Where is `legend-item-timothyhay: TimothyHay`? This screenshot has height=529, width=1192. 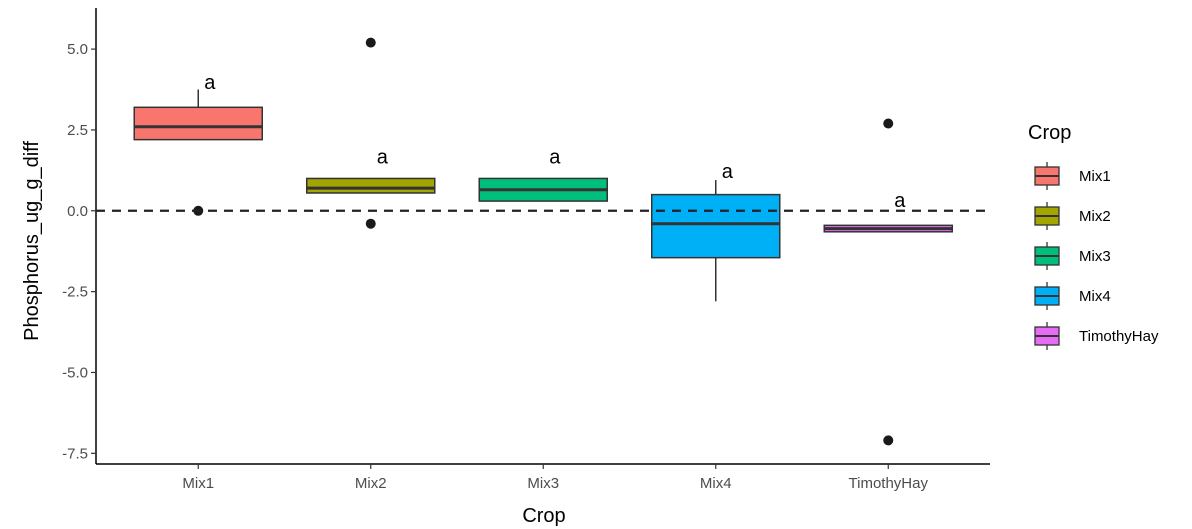 legend-item-timothyhay: TimothyHay is located at coordinates (1096, 336).